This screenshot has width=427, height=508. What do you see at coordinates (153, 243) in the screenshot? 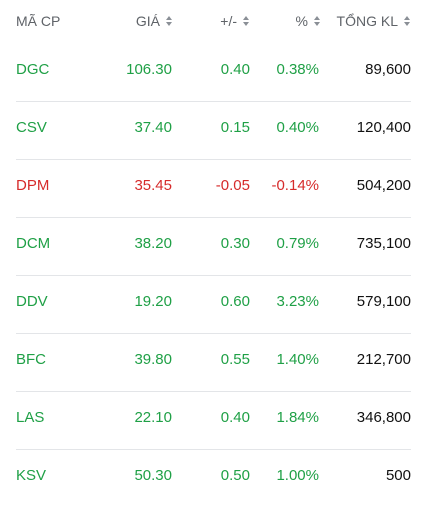
I see `stock-price: 38.20` at bounding box center [153, 243].